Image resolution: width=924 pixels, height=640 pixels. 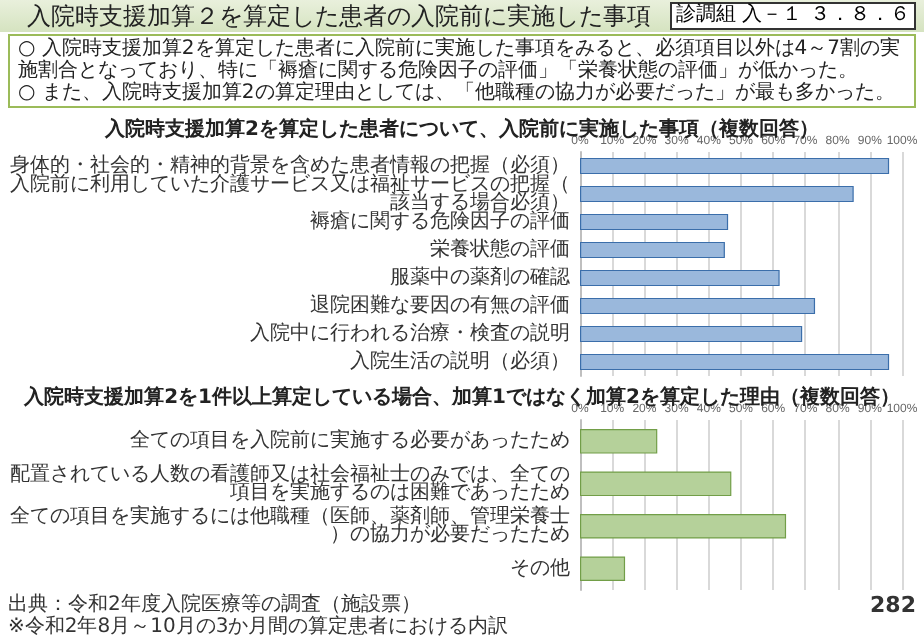 I want to click on text: 282, so click(x=893, y=605).